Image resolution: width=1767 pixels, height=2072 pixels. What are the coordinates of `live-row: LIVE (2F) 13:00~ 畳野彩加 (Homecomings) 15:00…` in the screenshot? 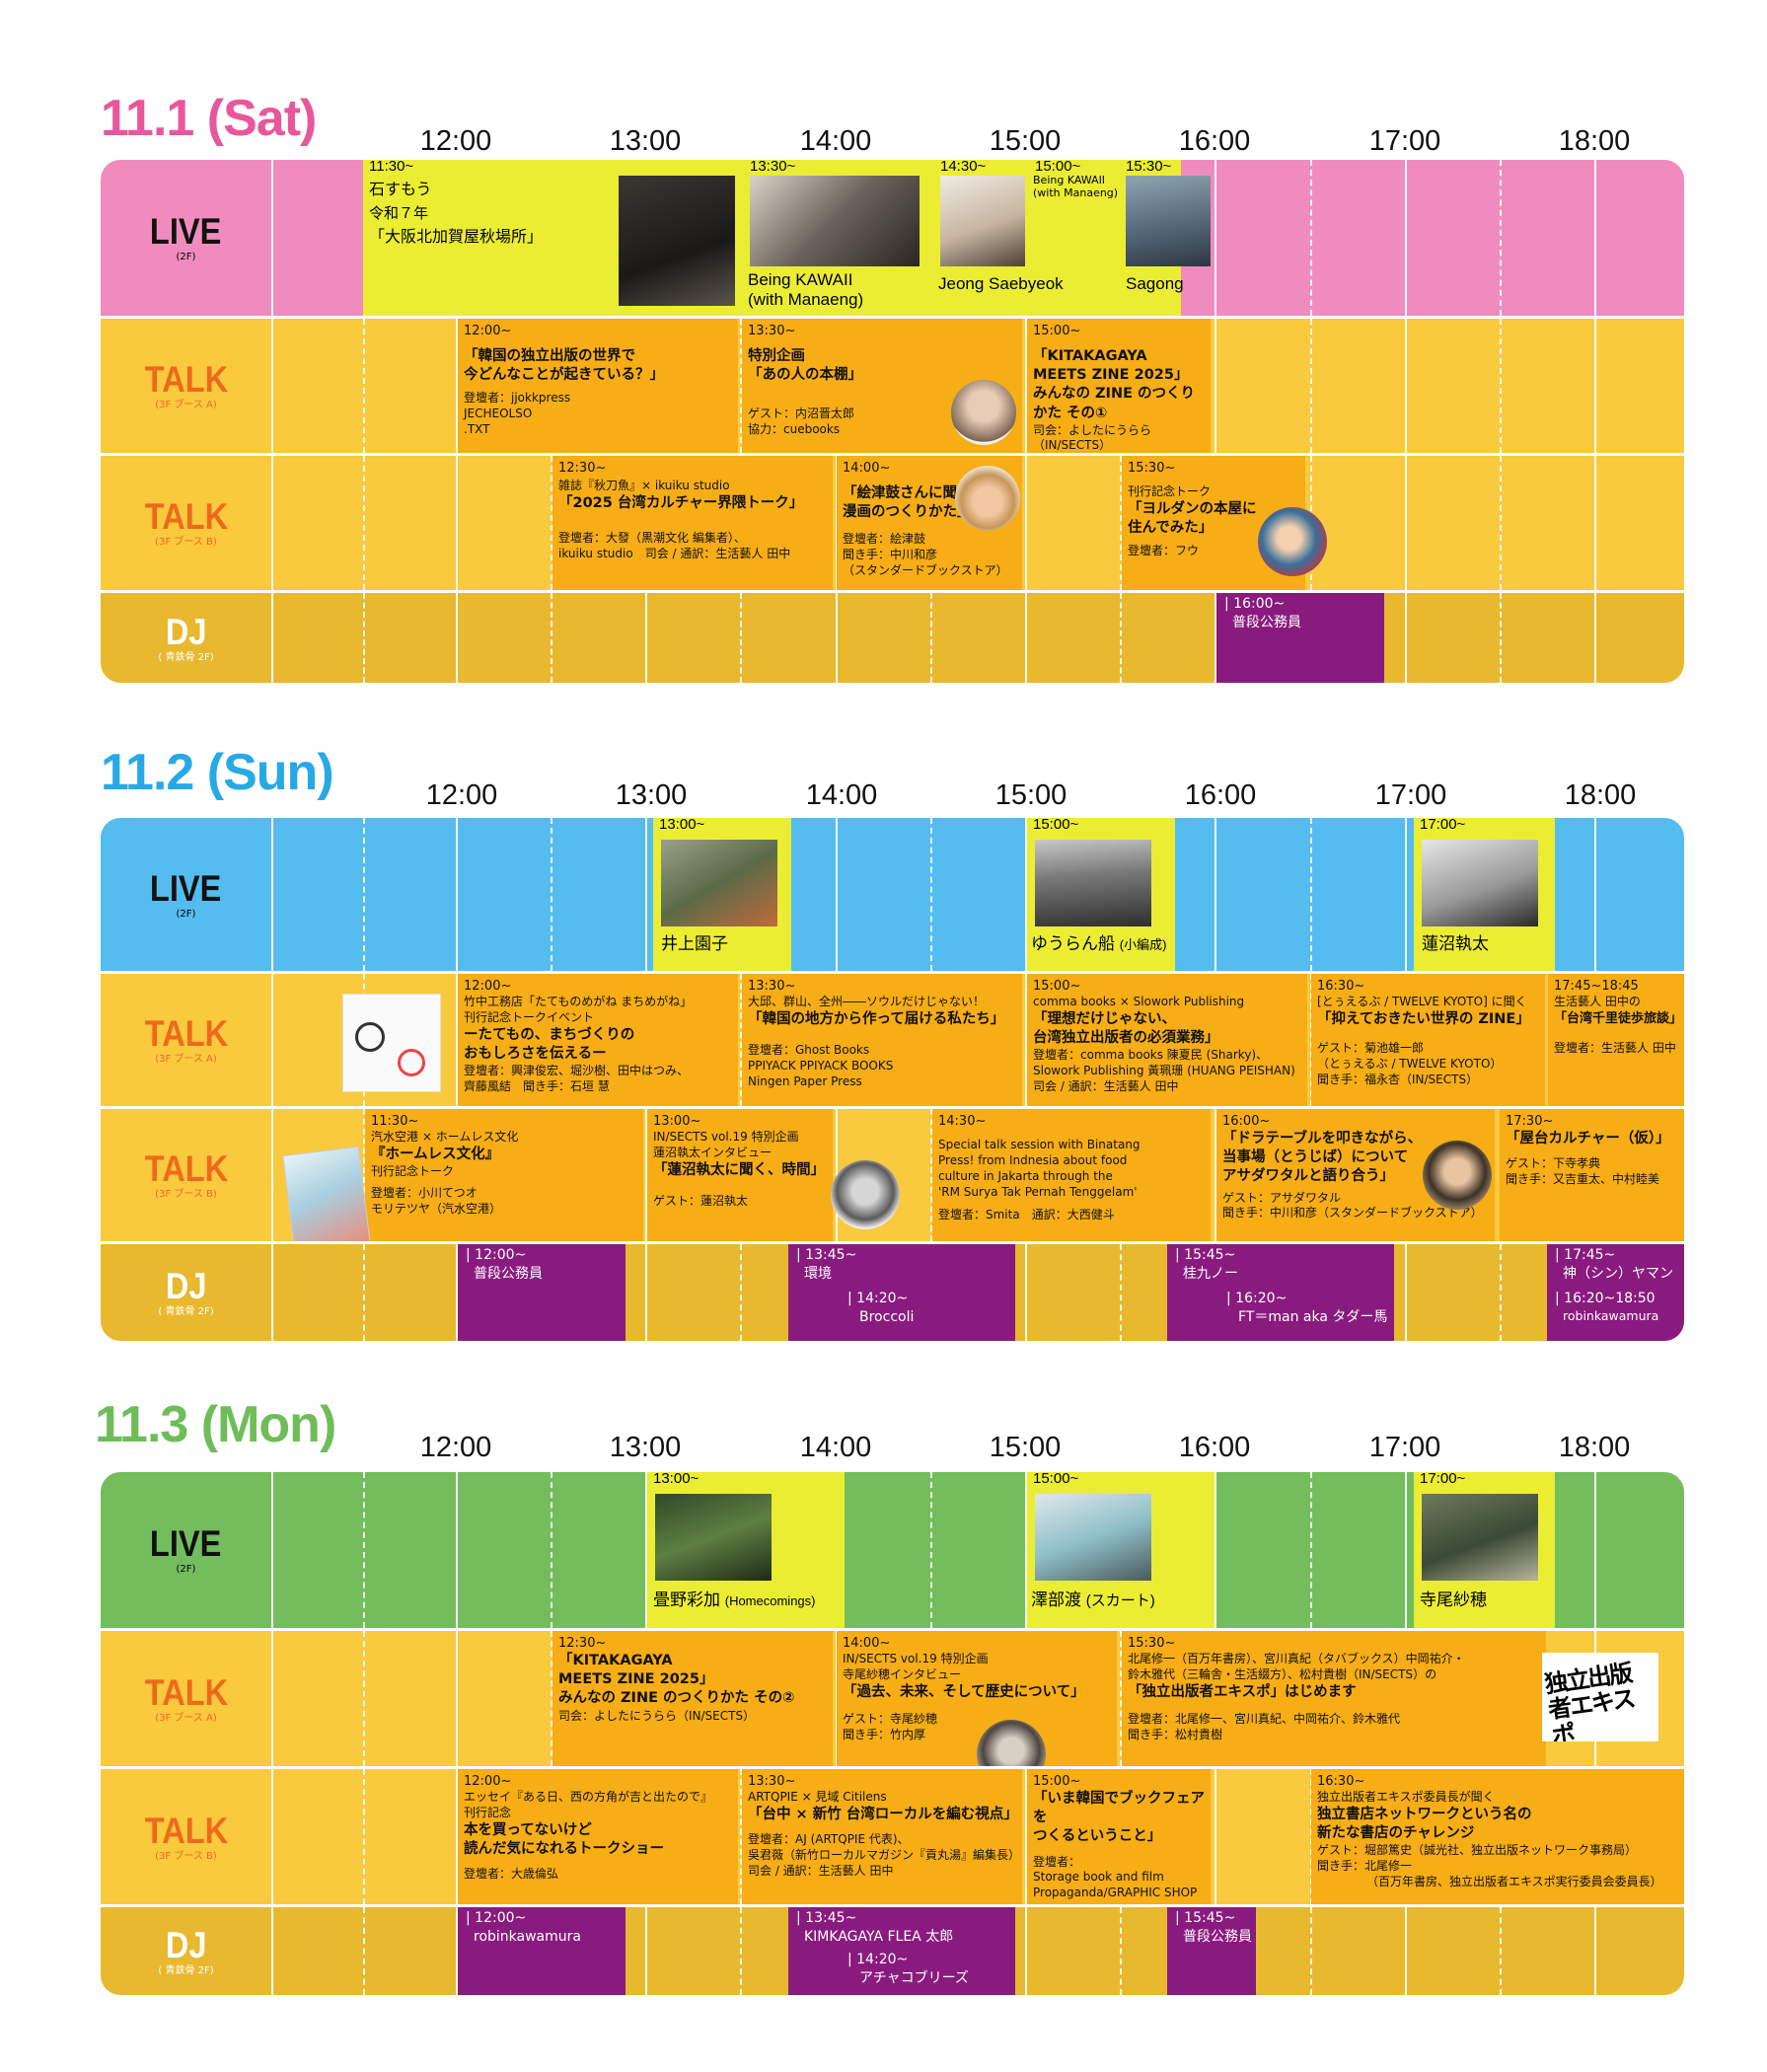 It's located at (892, 1550).